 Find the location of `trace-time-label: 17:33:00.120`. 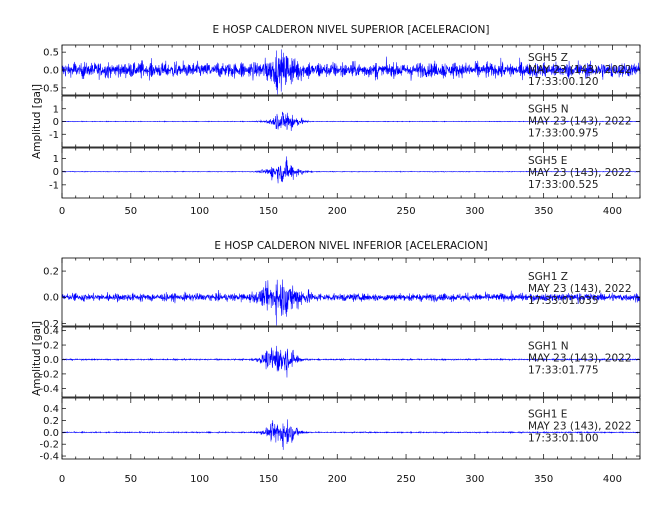

trace-time-label: 17:33:00.120 is located at coordinates (563, 82).